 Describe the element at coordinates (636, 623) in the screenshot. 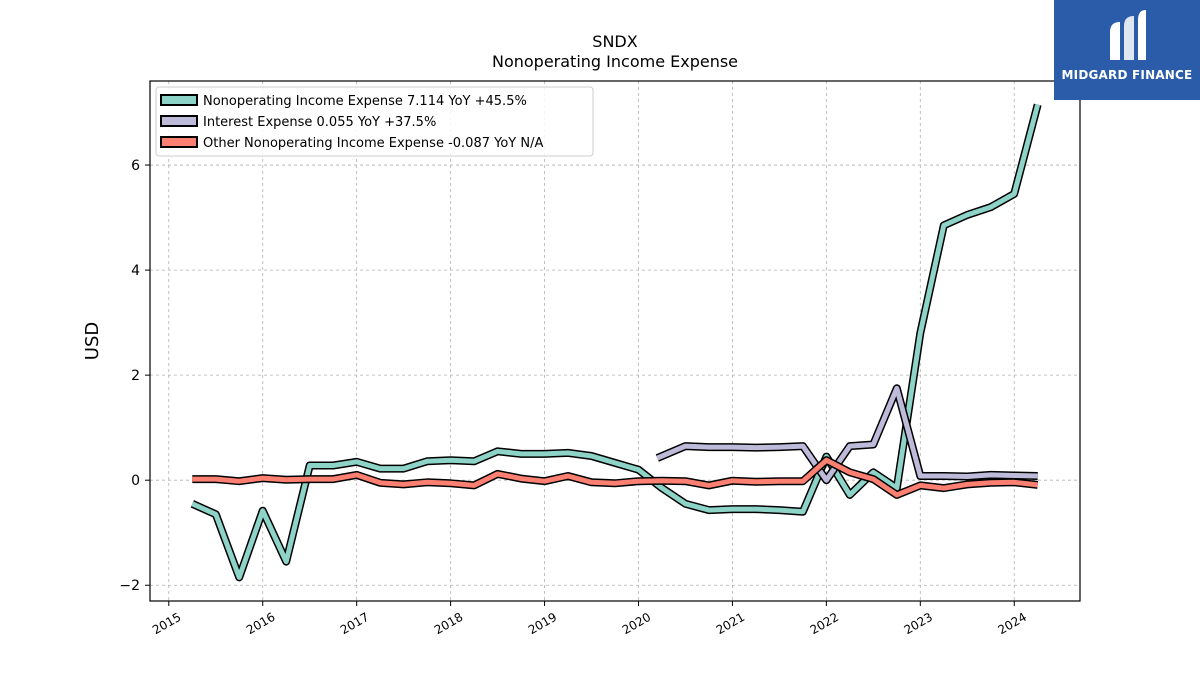

I see `x-tick-label: 2020` at that location.